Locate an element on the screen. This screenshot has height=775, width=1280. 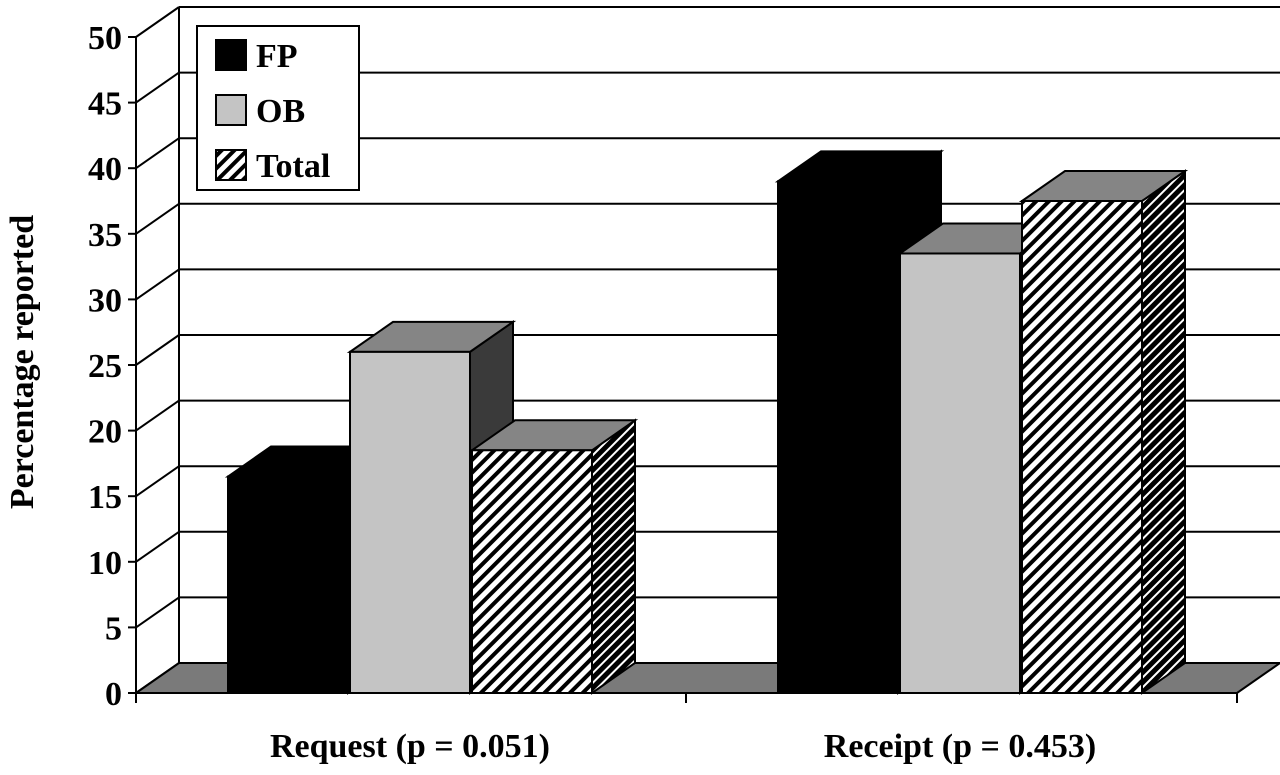
legend-swatch-total is located at coordinates (231, 165).